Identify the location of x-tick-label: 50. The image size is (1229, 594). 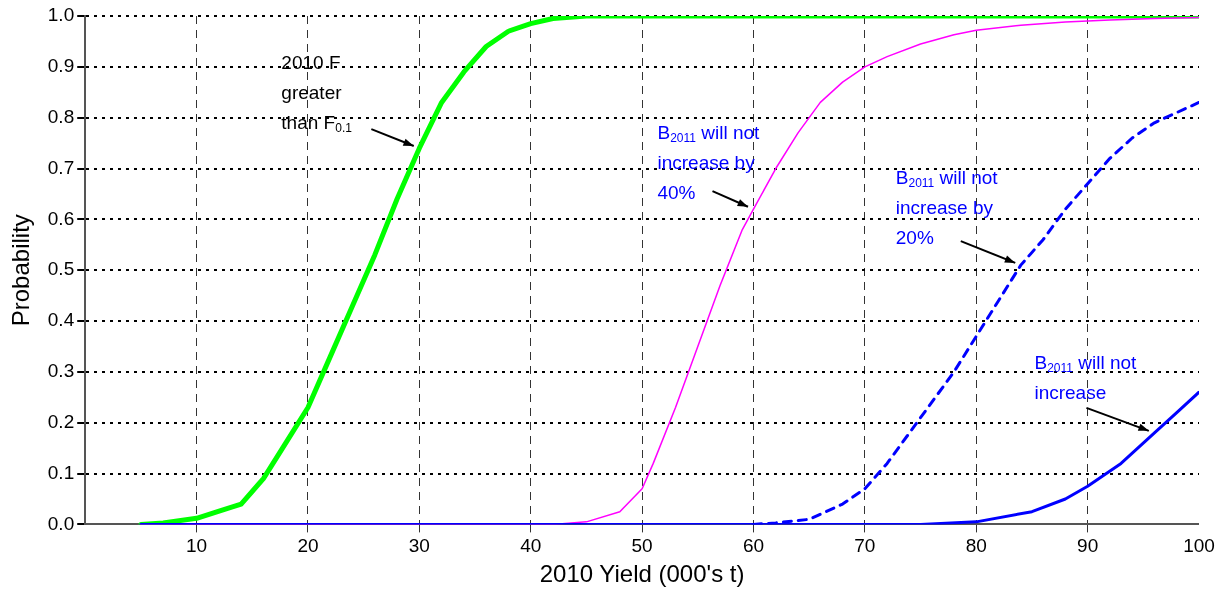
(642, 546).